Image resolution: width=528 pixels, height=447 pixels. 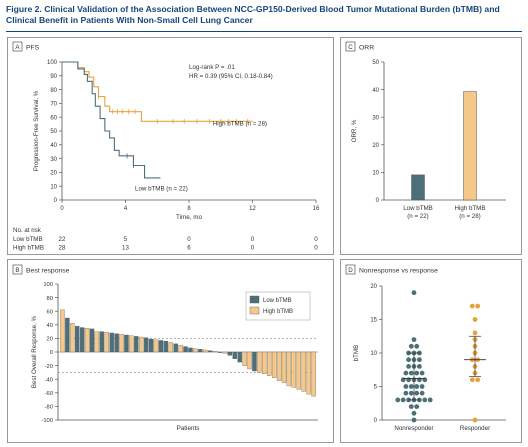 I want to click on pfs-x-tick-label: 0, so click(x=62, y=209).